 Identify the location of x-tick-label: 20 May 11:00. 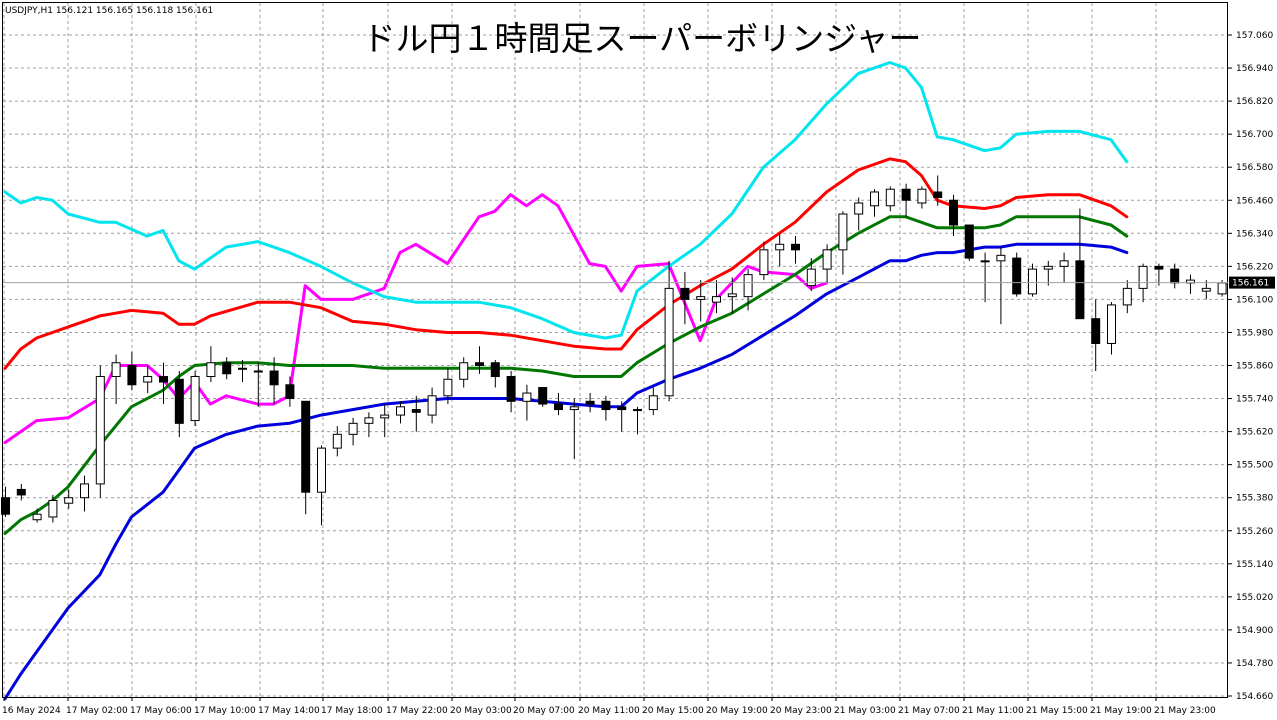
(609, 711).